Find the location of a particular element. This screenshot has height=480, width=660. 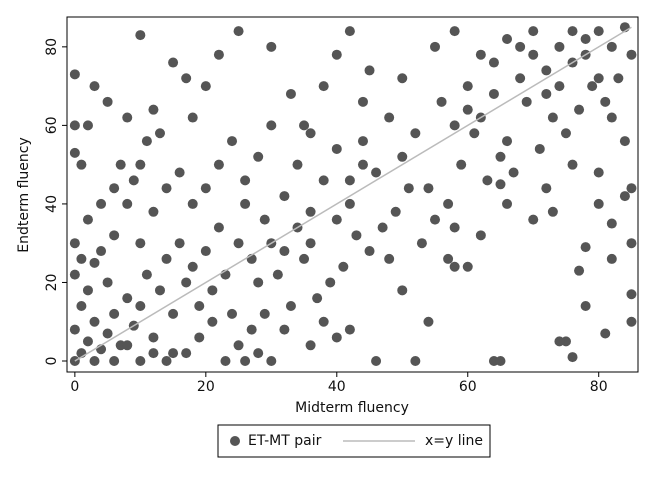

y-tick-label: 60 is located at coordinates (52, 125).